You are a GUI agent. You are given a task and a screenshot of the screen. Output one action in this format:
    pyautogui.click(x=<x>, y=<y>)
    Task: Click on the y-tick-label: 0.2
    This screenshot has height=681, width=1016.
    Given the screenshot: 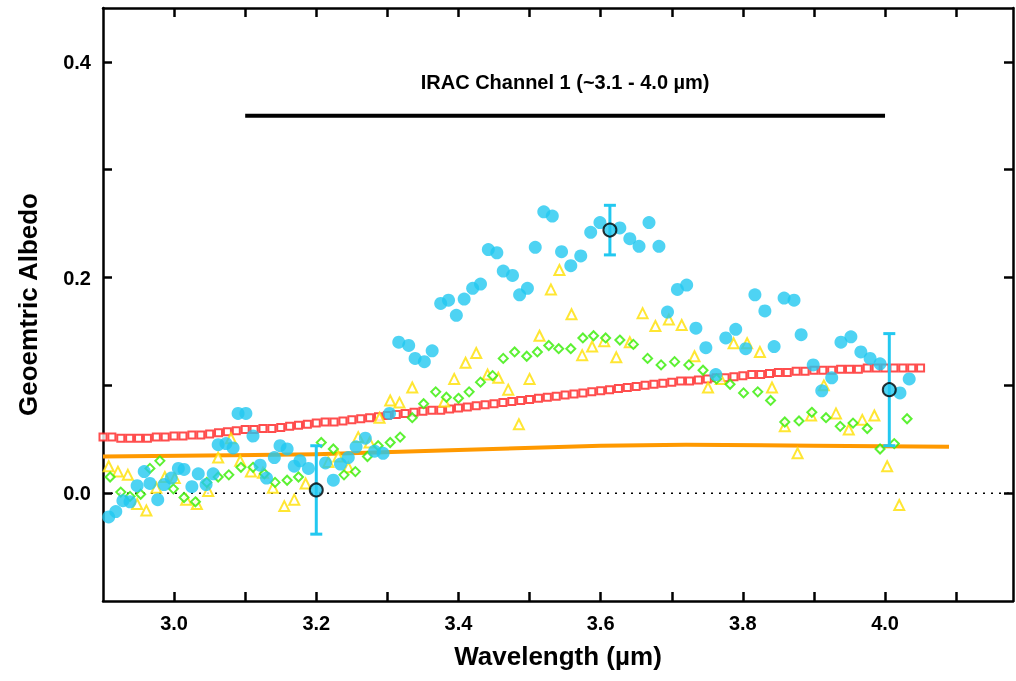 What is the action you would take?
    pyautogui.click(x=77, y=277)
    